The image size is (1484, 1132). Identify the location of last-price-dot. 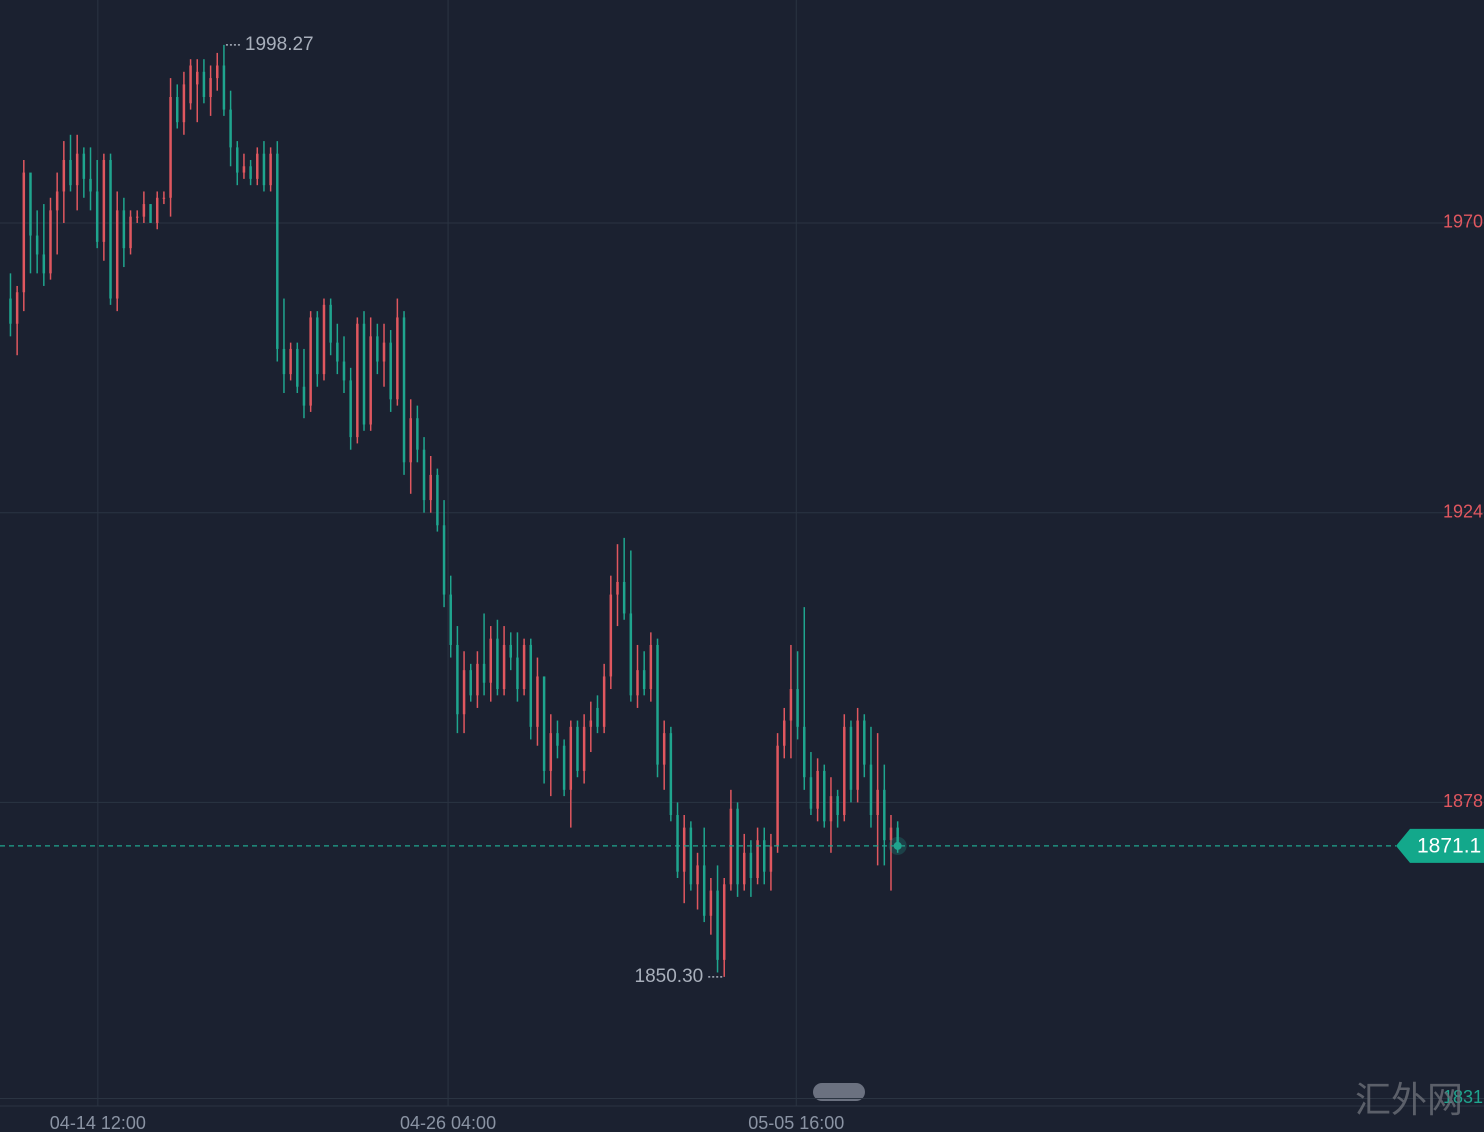
(897, 845).